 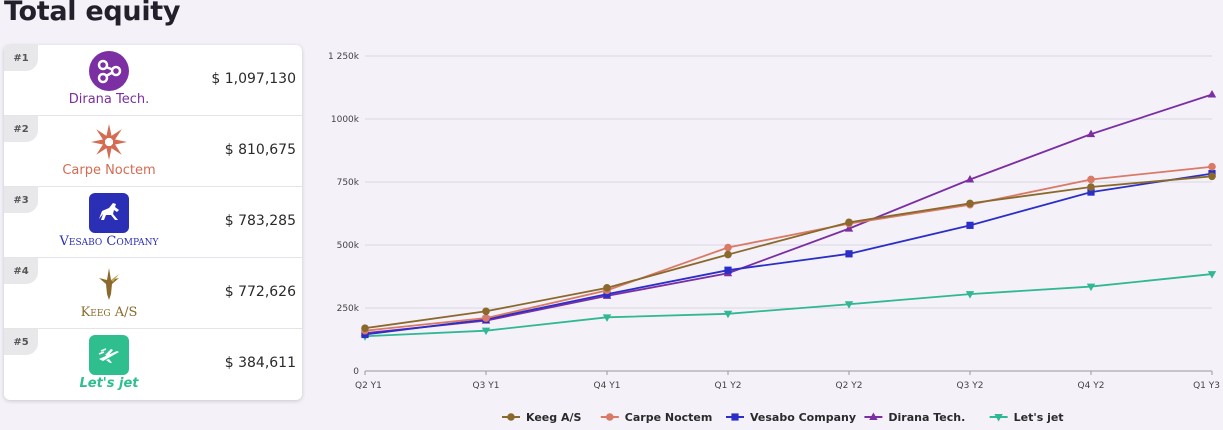 What do you see at coordinates (260, 221) in the screenshot?
I see `equity-value: $ 783,285` at bounding box center [260, 221].